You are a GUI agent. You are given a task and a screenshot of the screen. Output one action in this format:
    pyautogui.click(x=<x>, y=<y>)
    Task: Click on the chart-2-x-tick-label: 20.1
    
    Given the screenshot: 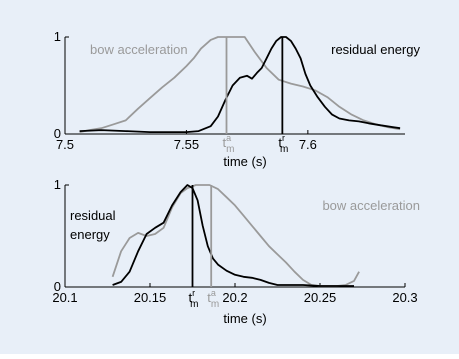 What is the action you would take?
    pyautogui.click(x=64, y=297)
    